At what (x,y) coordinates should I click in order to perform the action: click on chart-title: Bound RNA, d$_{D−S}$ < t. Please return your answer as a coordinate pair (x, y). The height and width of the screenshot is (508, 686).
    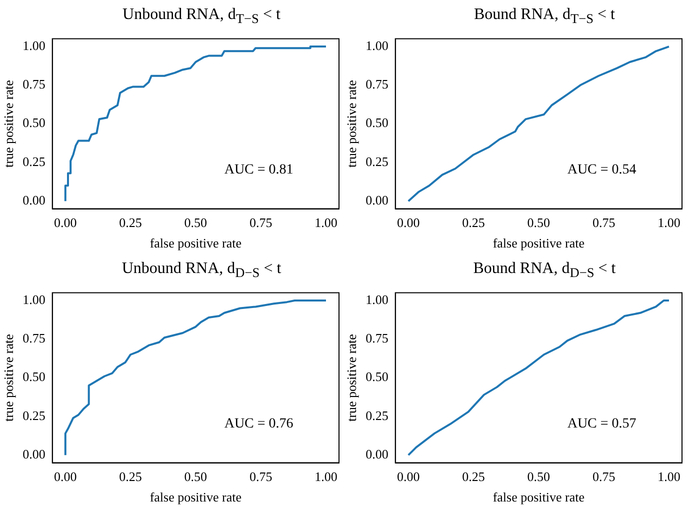
    Looking at the image, I should click on (544, 271).